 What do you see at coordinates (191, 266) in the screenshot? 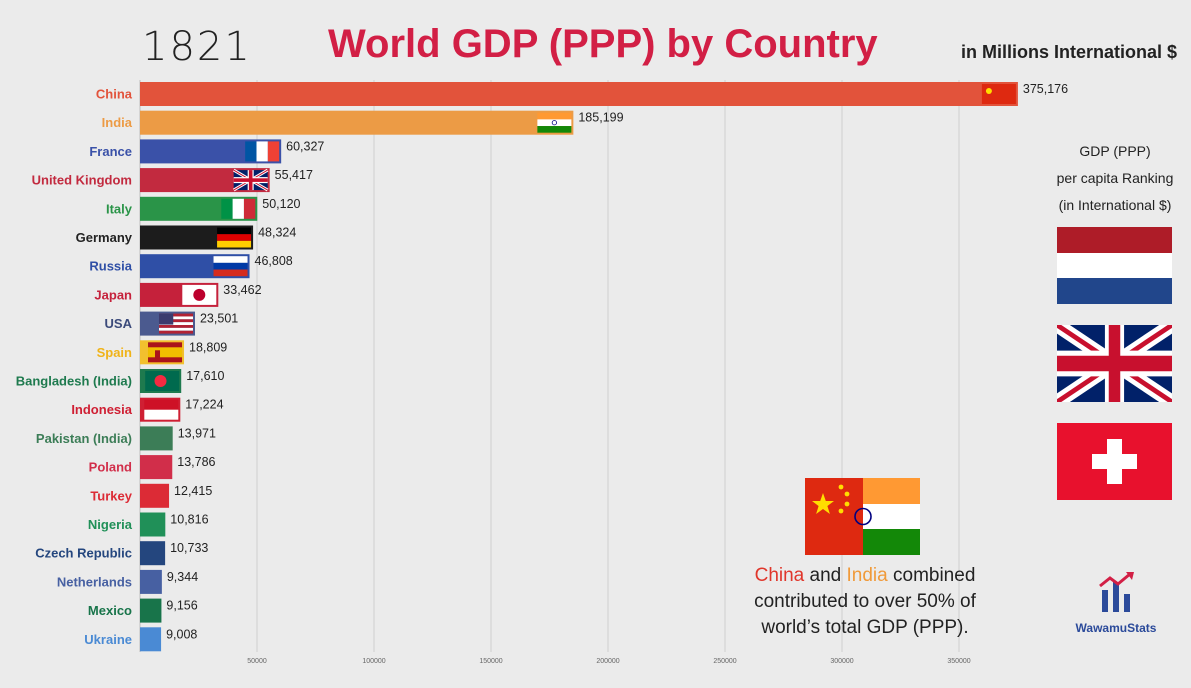
I see `bar-group: Russia 46,808` at bounding box center [191, 266].